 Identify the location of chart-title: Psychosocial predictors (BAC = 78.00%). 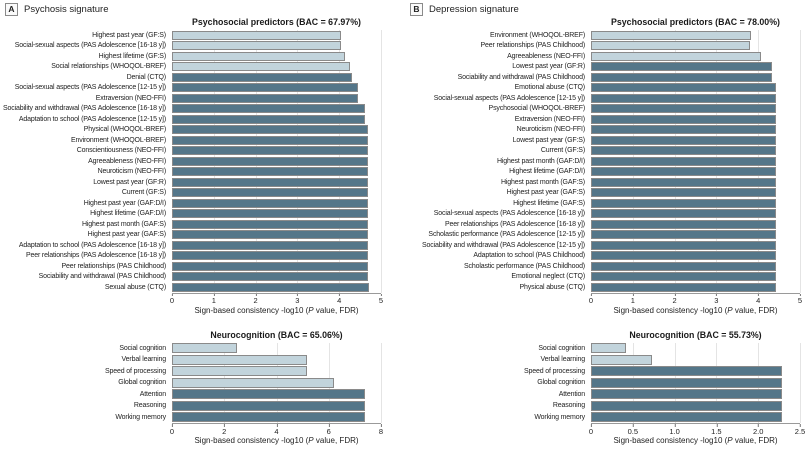
(695, 22).